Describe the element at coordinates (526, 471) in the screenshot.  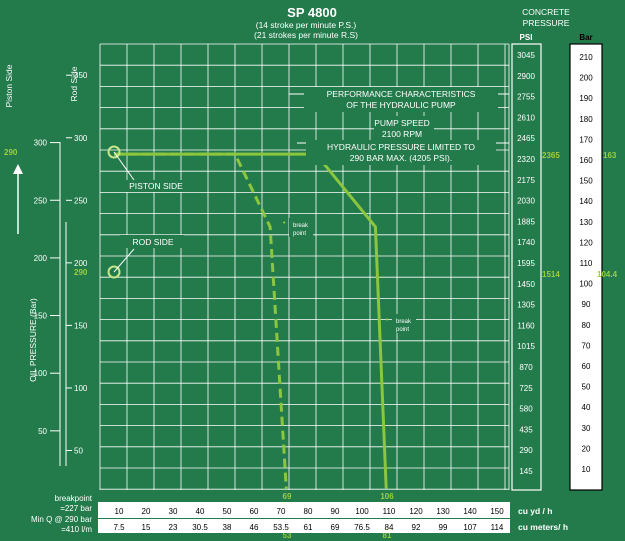
I see `psi-tick: 145` at that location.